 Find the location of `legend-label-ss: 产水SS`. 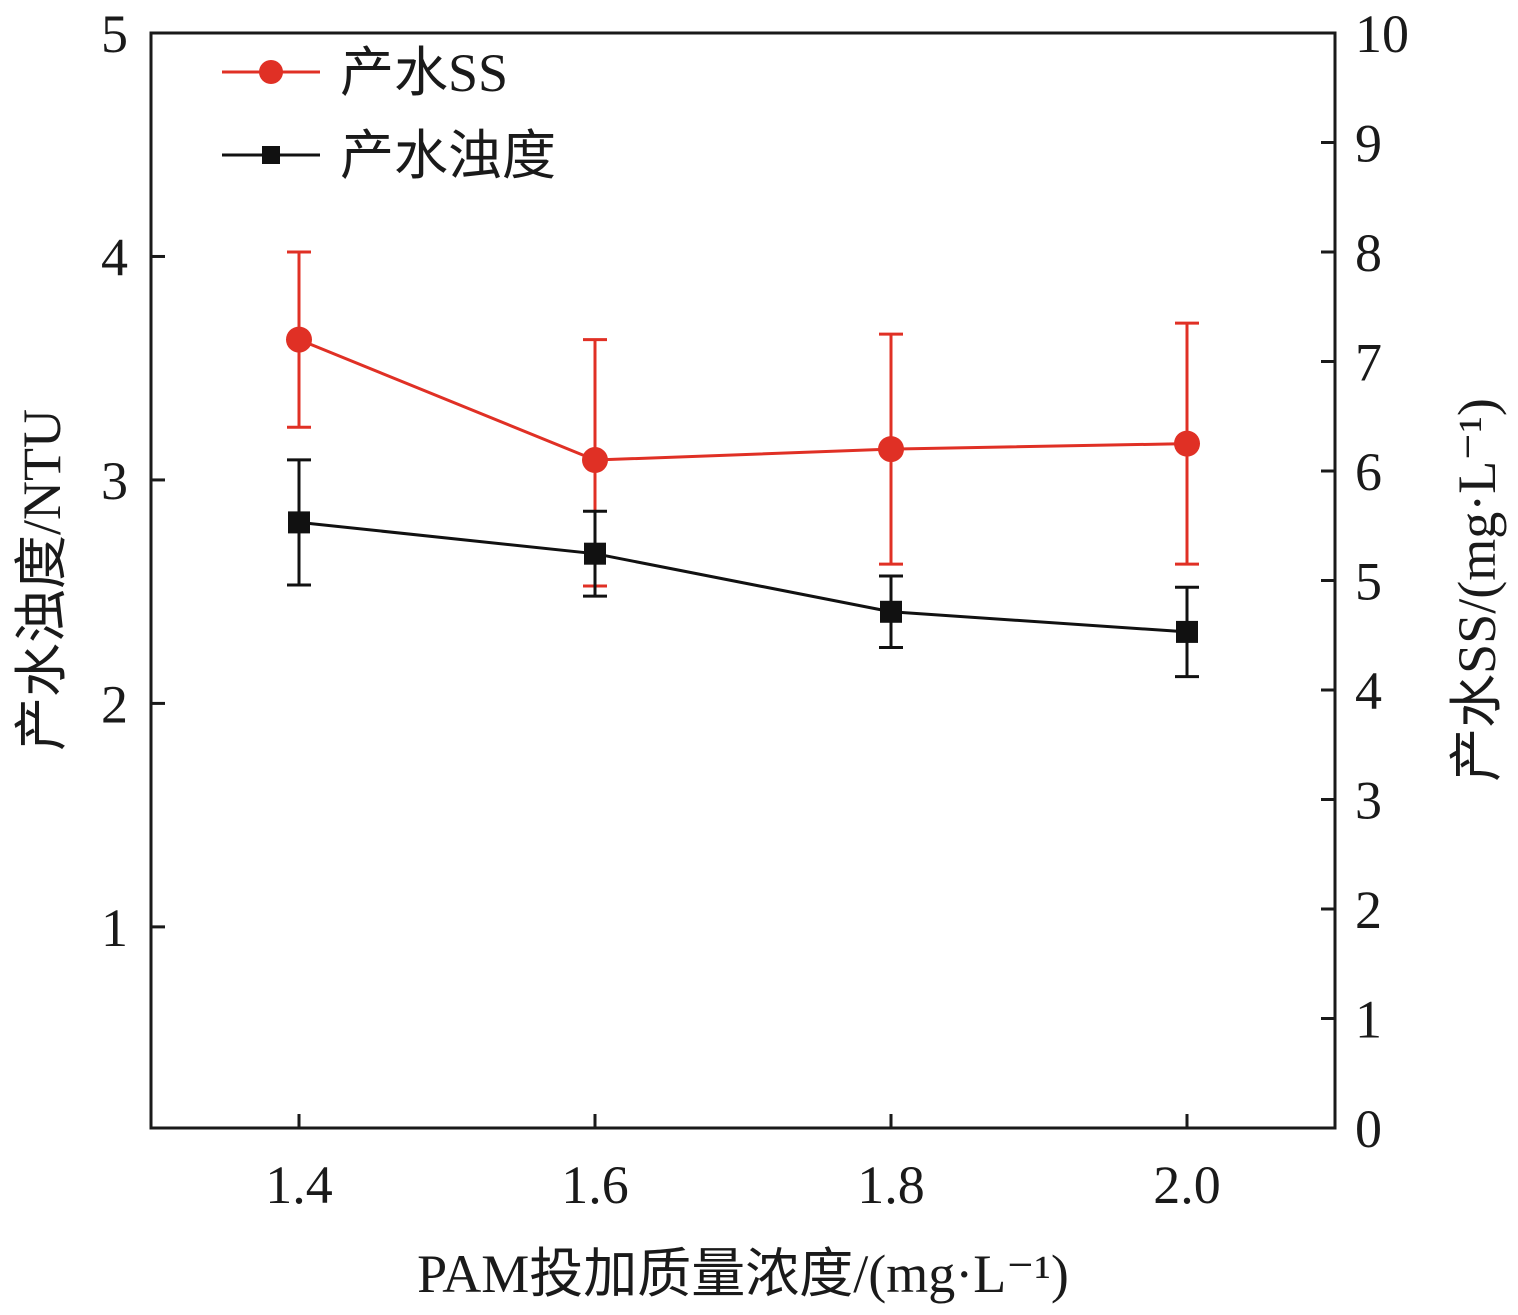

legend-label-ss: 产水SS is located at coordinates (424, 73).